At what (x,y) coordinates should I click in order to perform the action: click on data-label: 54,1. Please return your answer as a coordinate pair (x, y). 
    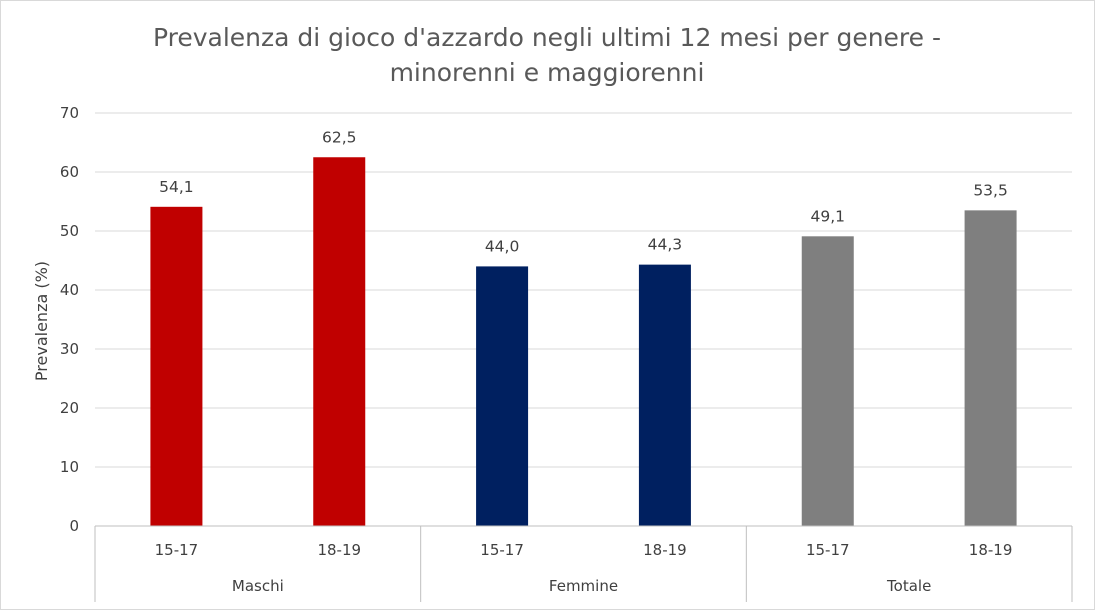
    Looking at the image, I should click on (176, 187).